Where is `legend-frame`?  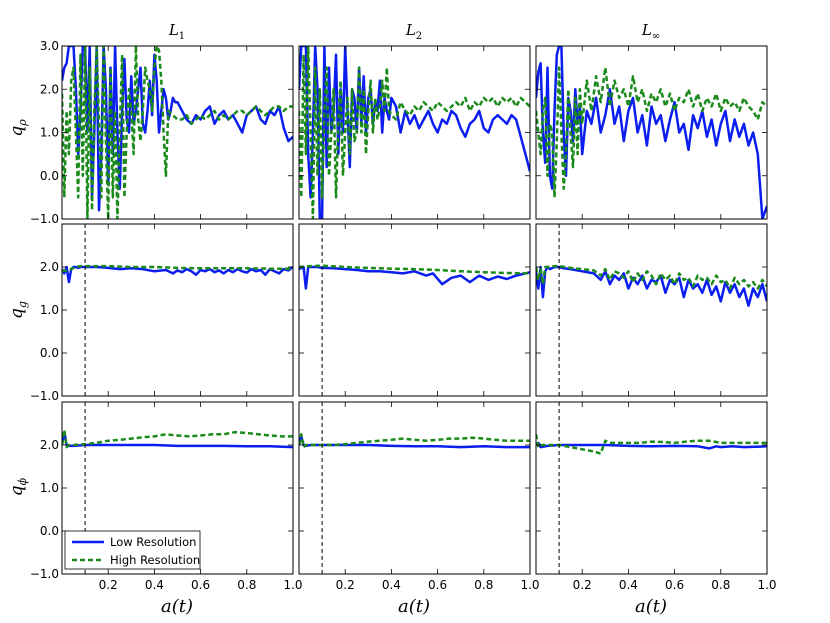
legend-frame is located at coordinates (132, 550).